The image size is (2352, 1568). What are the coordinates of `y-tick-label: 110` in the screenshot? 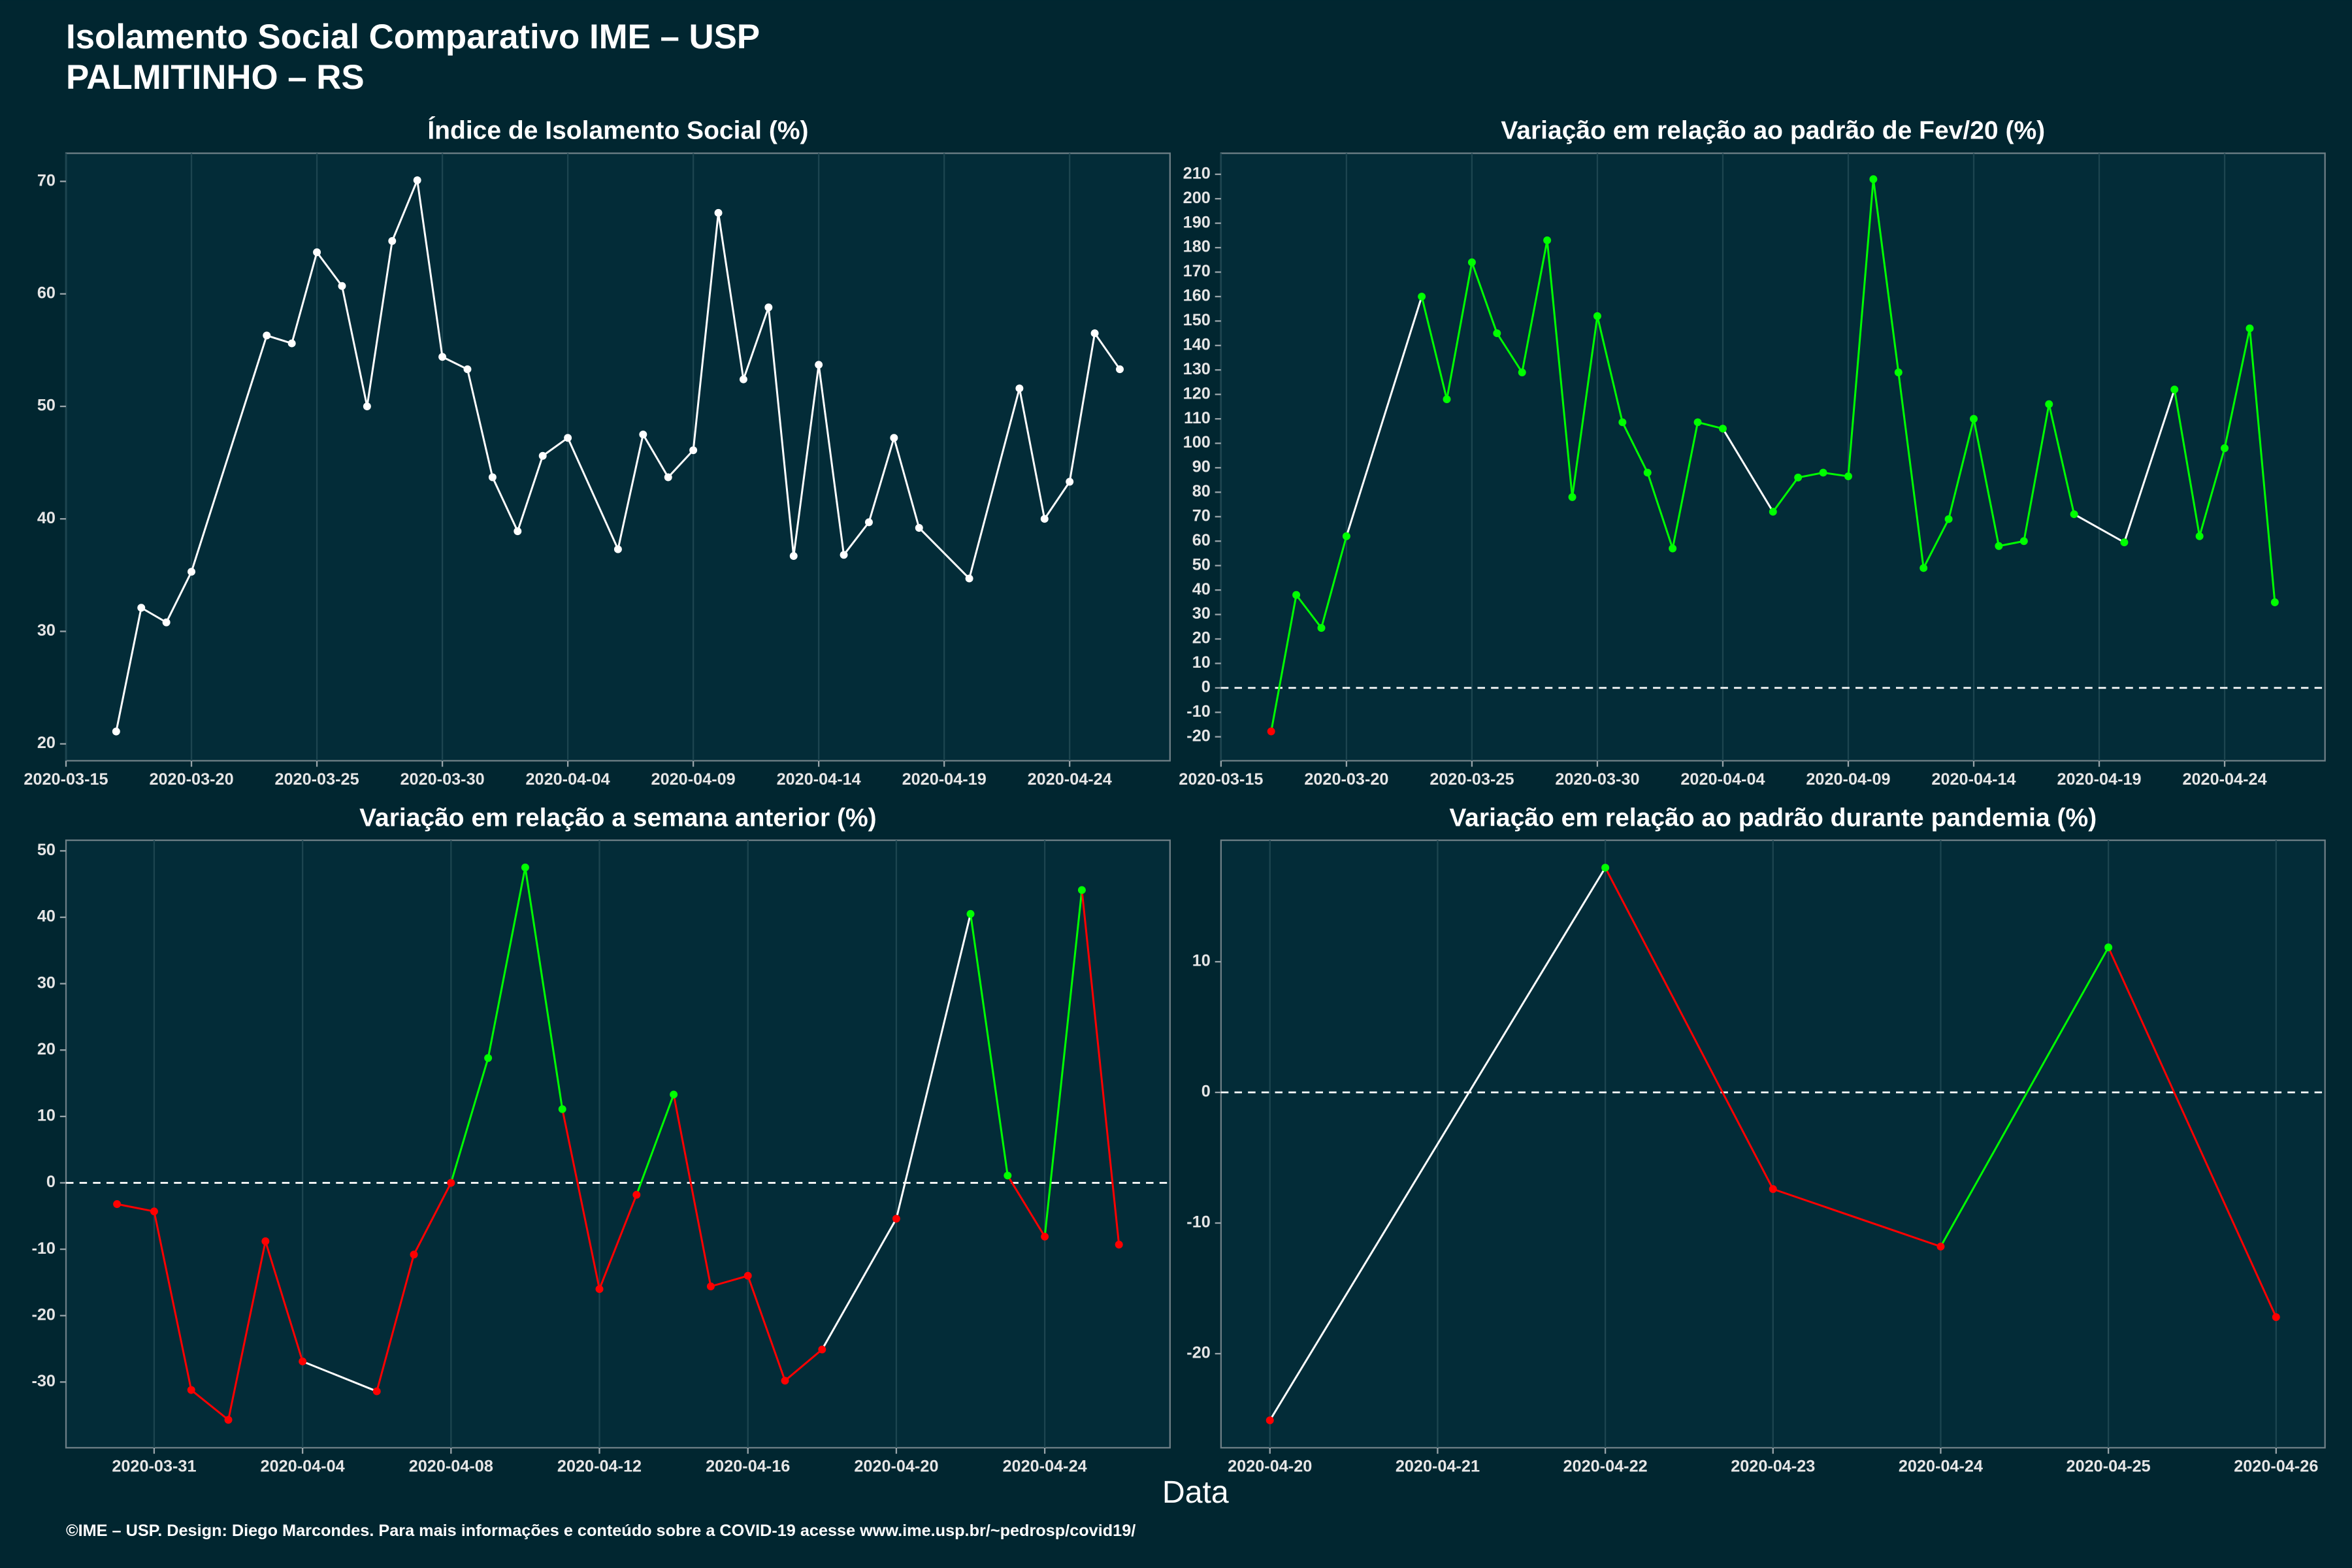 It's located at (1197, 418).